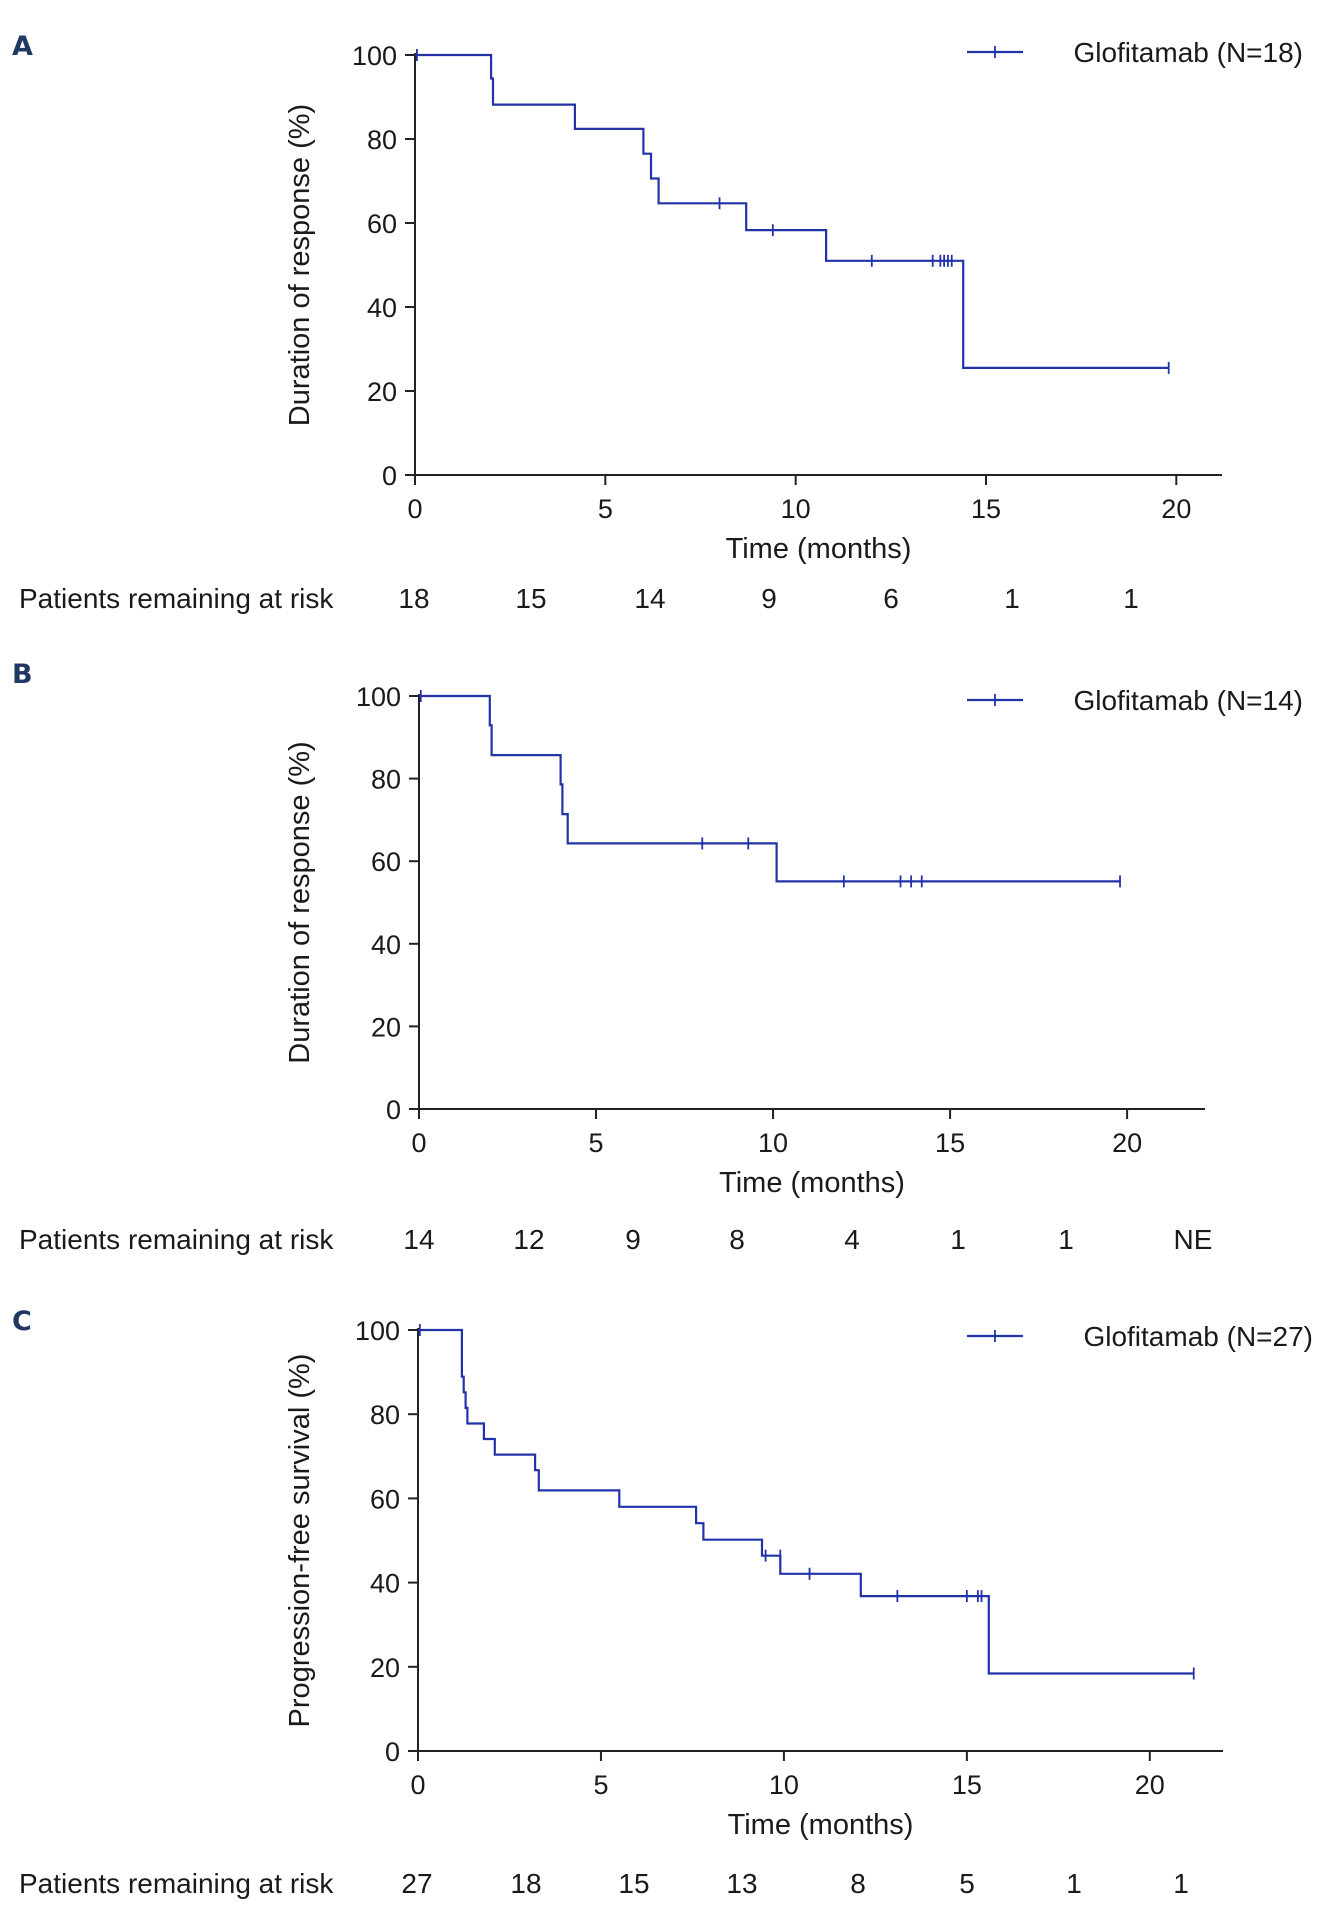  Describe the element at coordinates (741, 1883) in the screenshot. I see `panel-c-risk-value: 13` at that location.